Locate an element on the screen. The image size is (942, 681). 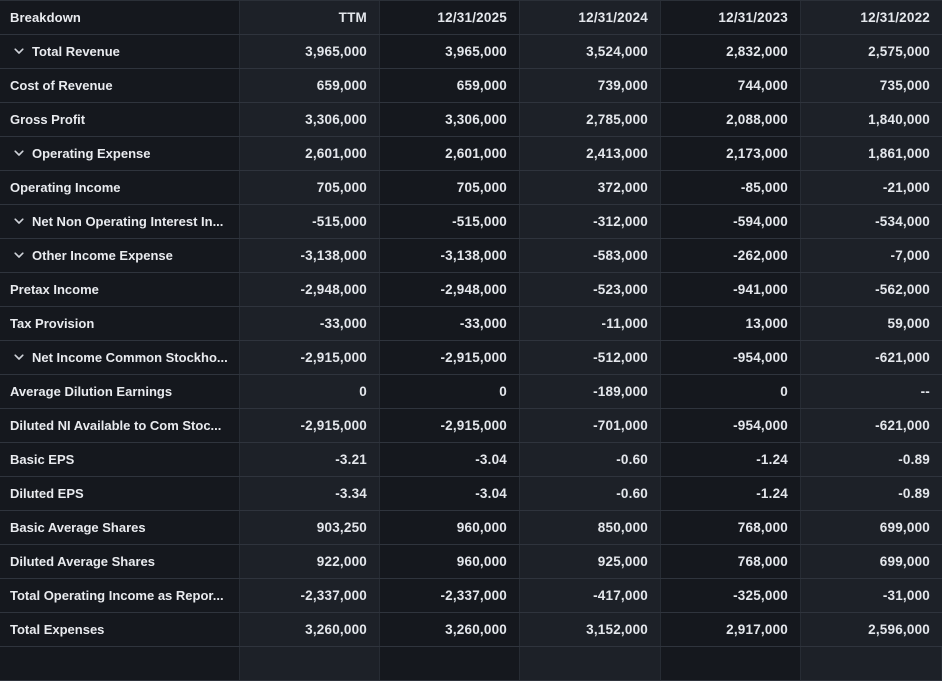
value-cell: -312,000 is located at coordinates (590, 221).